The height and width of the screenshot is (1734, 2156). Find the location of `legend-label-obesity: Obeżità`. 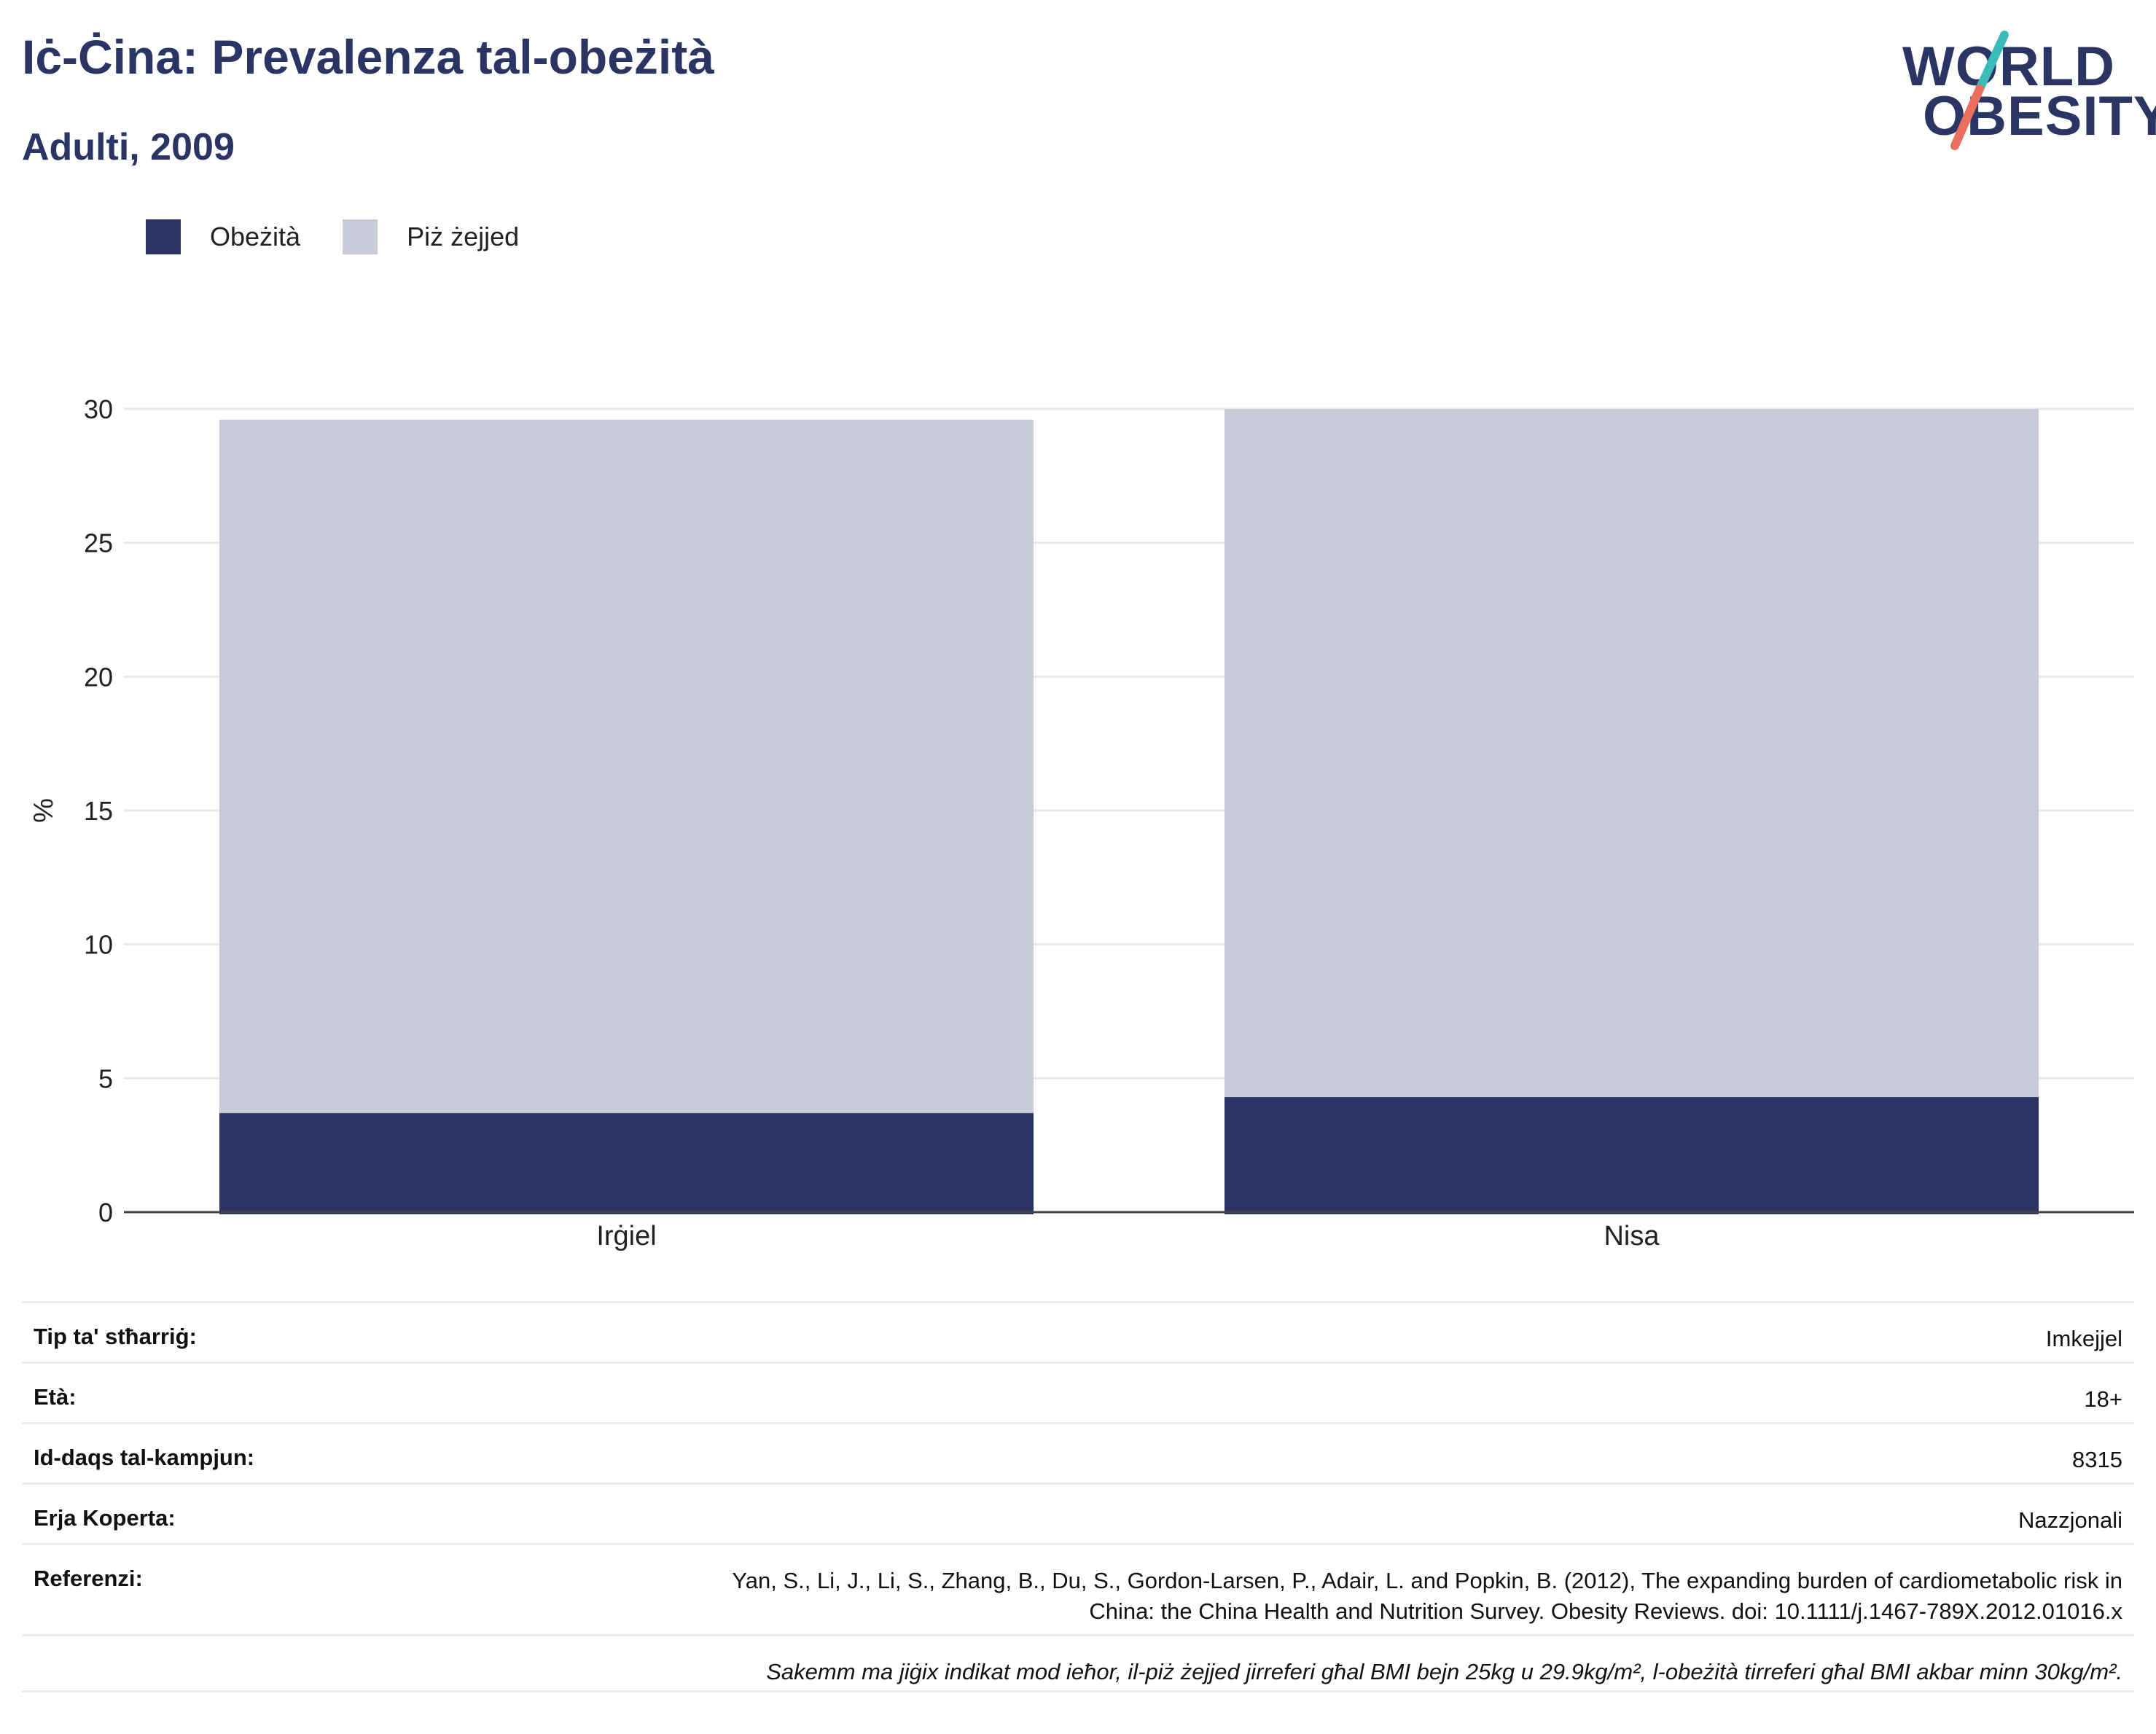

legend-label-obesity: Obeżità is located at coordinates (256, 236).